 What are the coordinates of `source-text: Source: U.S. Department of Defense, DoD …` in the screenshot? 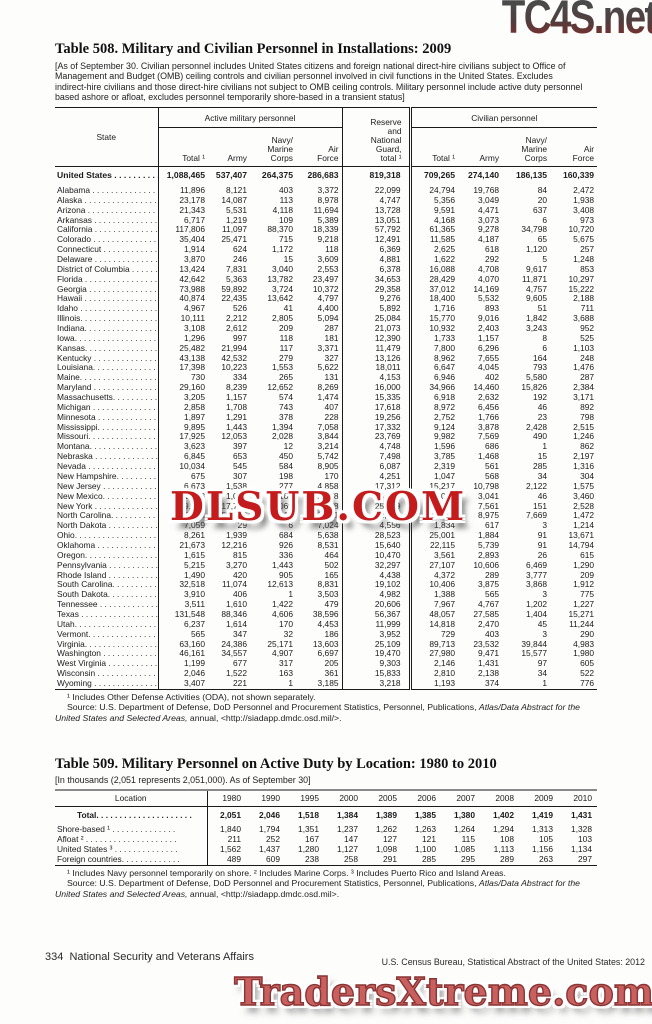 It's located at (273, 707).